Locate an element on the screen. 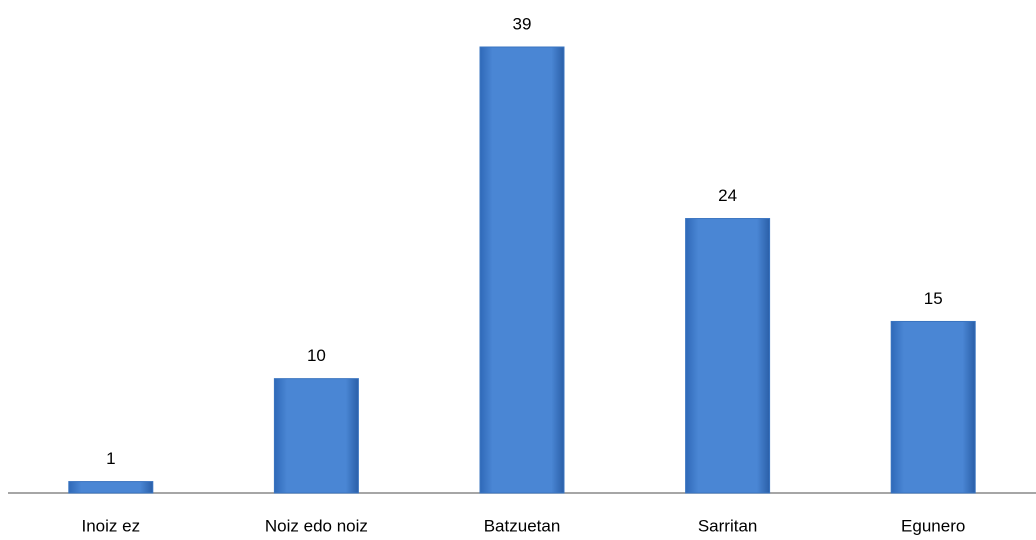 This screenshot has width=1036, height=540. x-tick-label: Egunero is located at coordinates (933, 525).